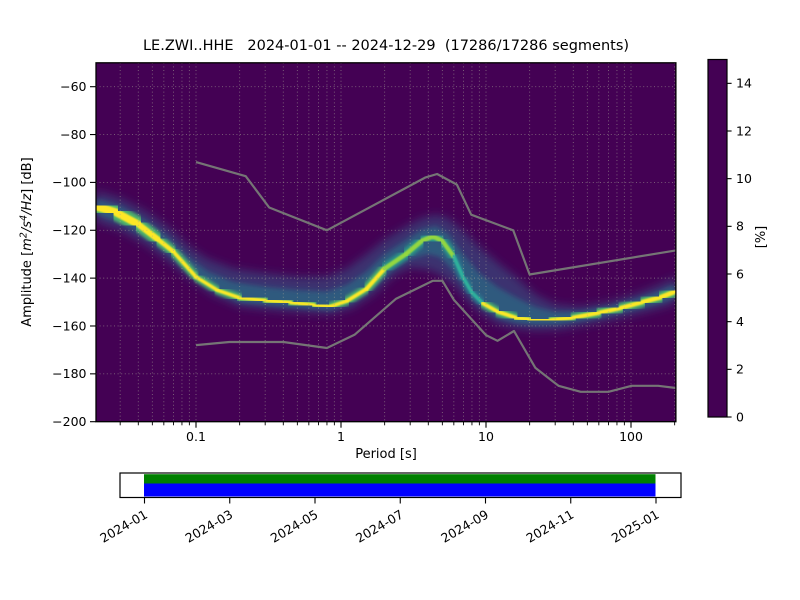  What do you see at coordinates (379, 526) in the screenshot?
I see `date-tick-label: 2024-07` at bounding box center [379, 526].